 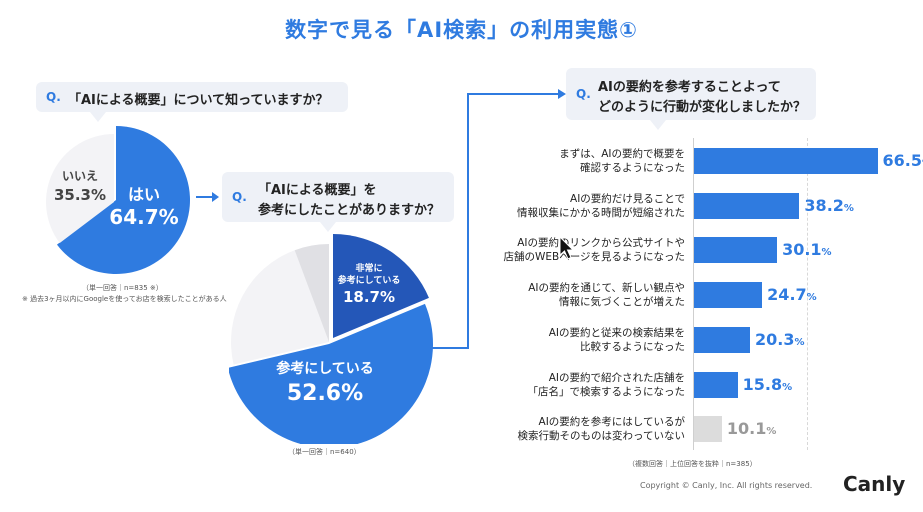 What do you see at coordinates (583, 94) in the screenshot?
I see `q3-mark: Q.` at bounding box center [583, 94].